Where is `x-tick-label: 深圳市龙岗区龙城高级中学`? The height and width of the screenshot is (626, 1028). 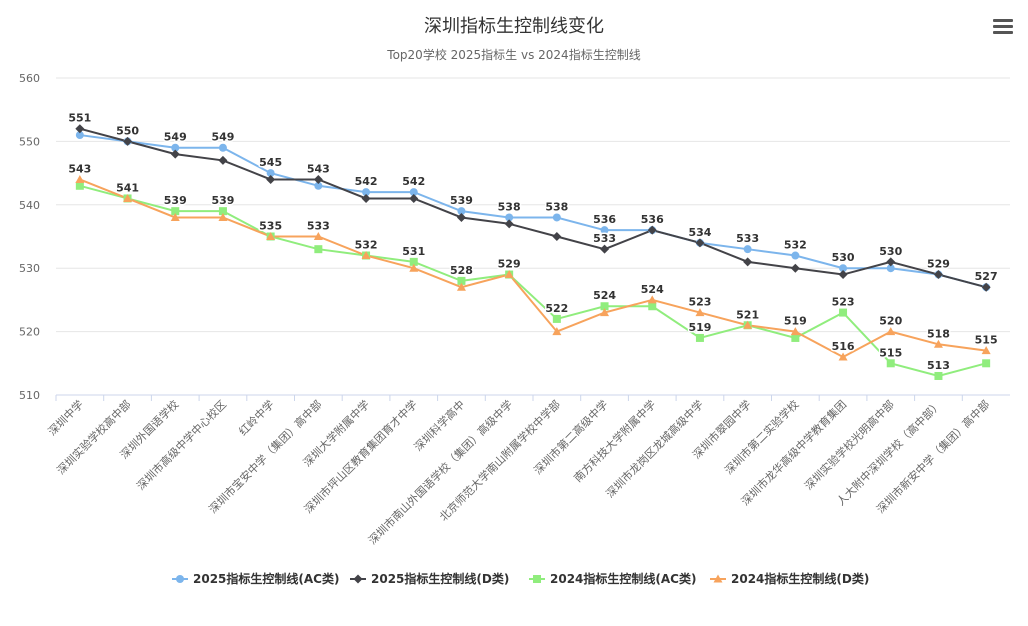 x-tick-label: 深圳市龙岗区龙城高级中学 is located at coordinates (654, 448).